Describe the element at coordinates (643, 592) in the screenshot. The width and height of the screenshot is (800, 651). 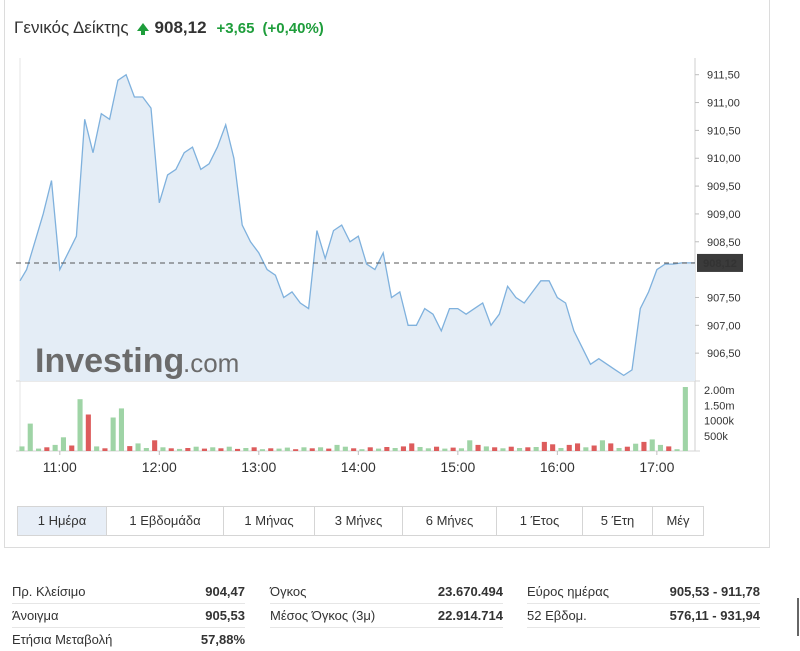
I see `stat-day-range: Εύρος ημέρας 905,53 - 911,78` at that location.